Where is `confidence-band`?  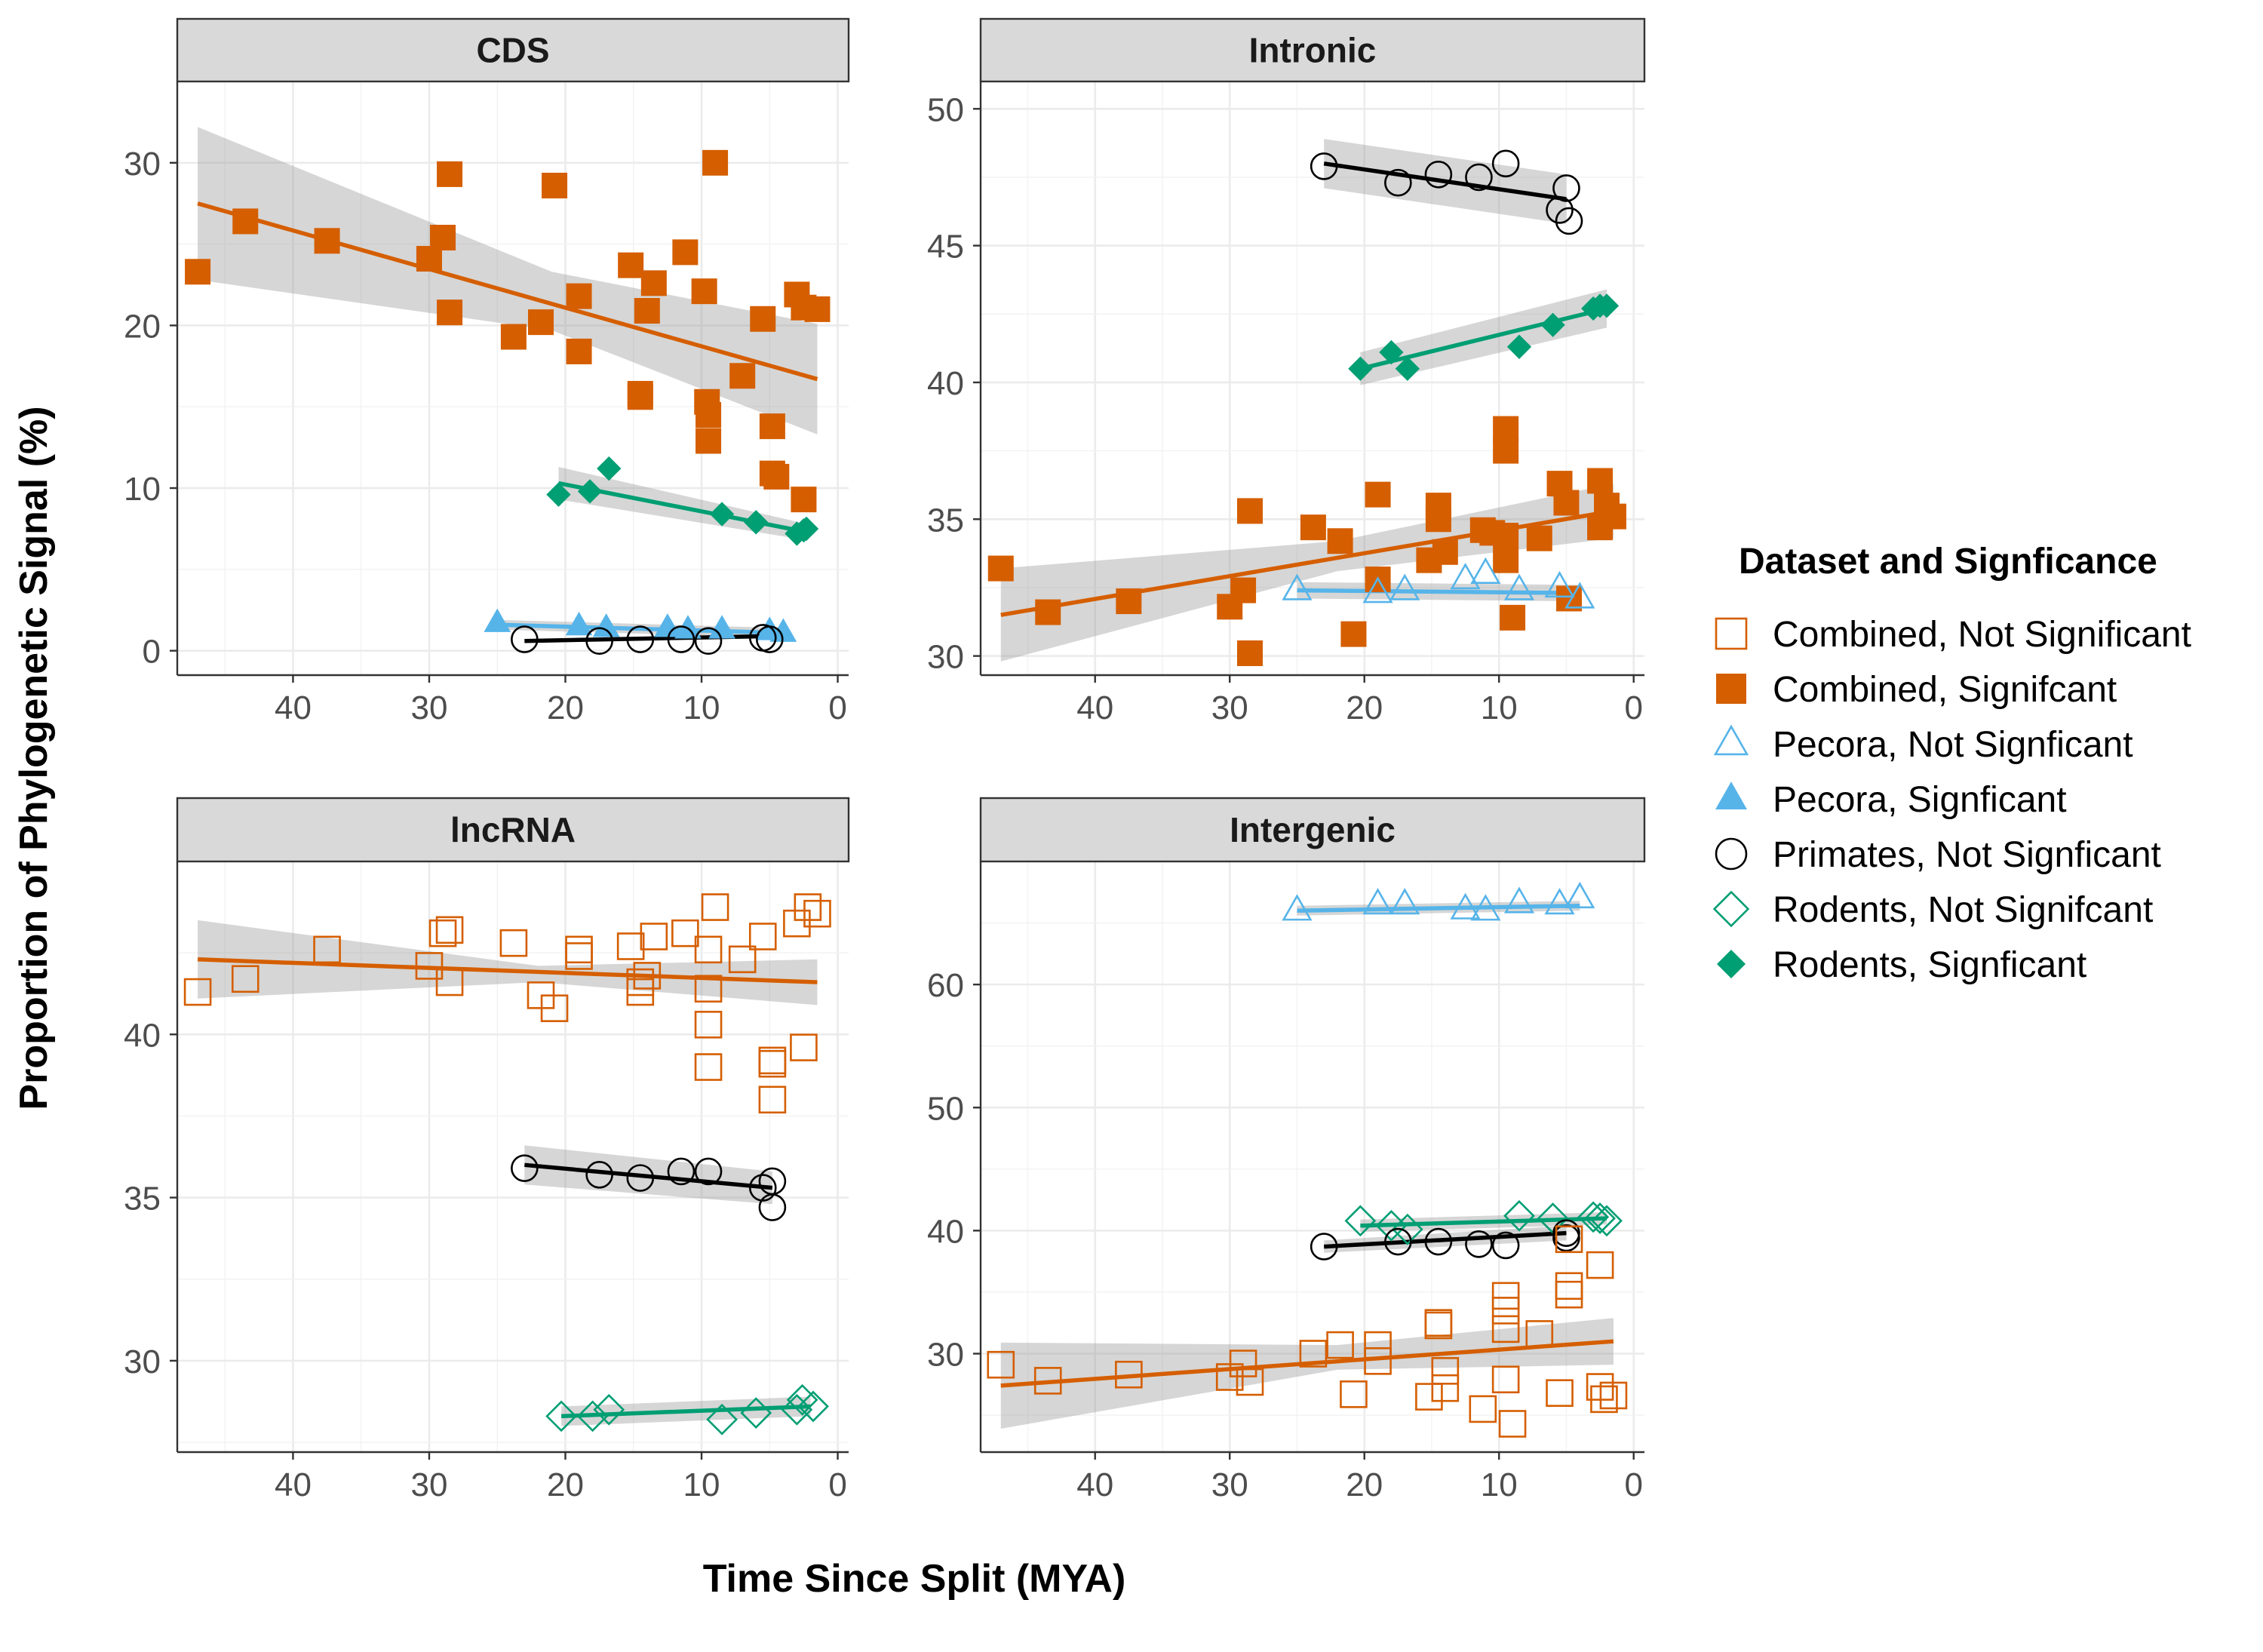 confidence-band is located at coordinates (1307, 1373).